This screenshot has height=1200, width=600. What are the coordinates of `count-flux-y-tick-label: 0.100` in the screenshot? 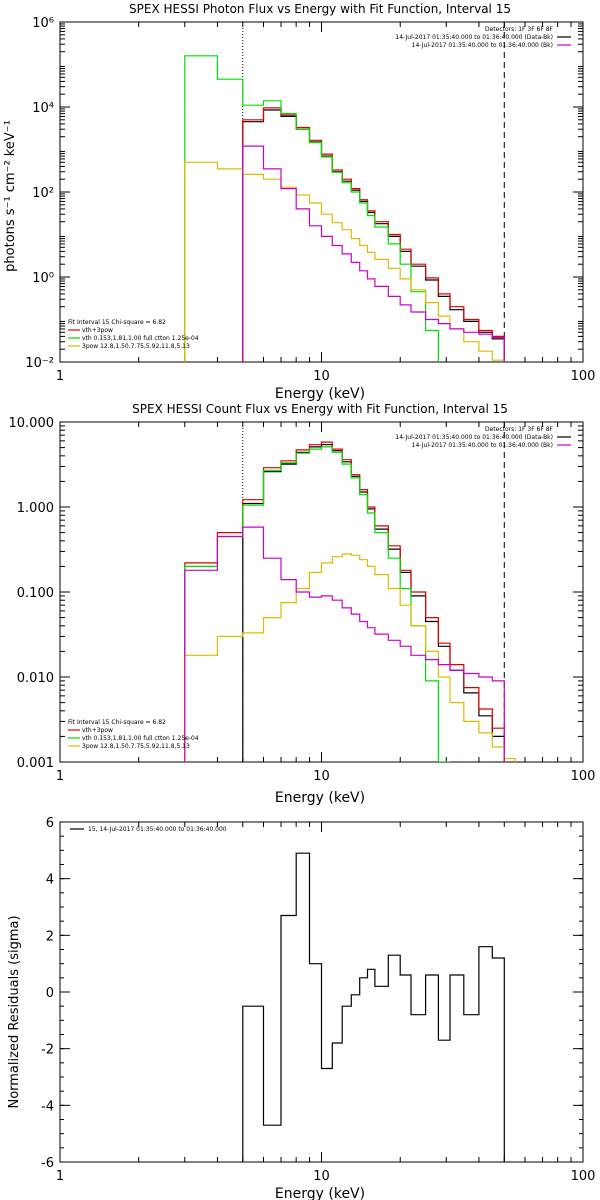 It's located at (35, 593).